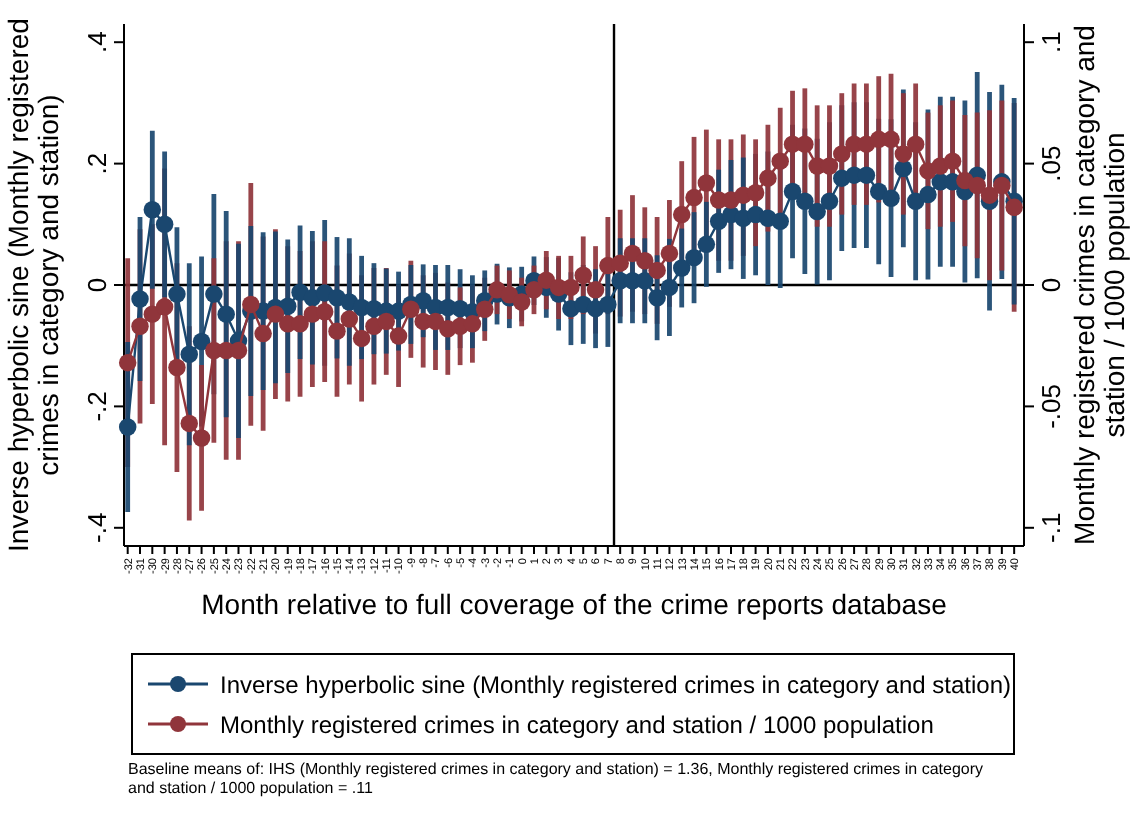 This screenshot has width=1140, height=814. What do you see at coordinates (1051, 527) in the screenshot?
I see `y2-tick-label: -.1` at bounding box center [1051, 527].